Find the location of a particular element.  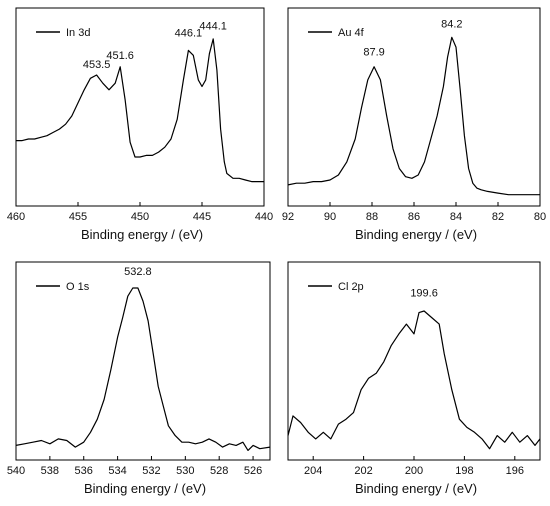

x-tick-label: 450 is located at coordinates (140, 217).